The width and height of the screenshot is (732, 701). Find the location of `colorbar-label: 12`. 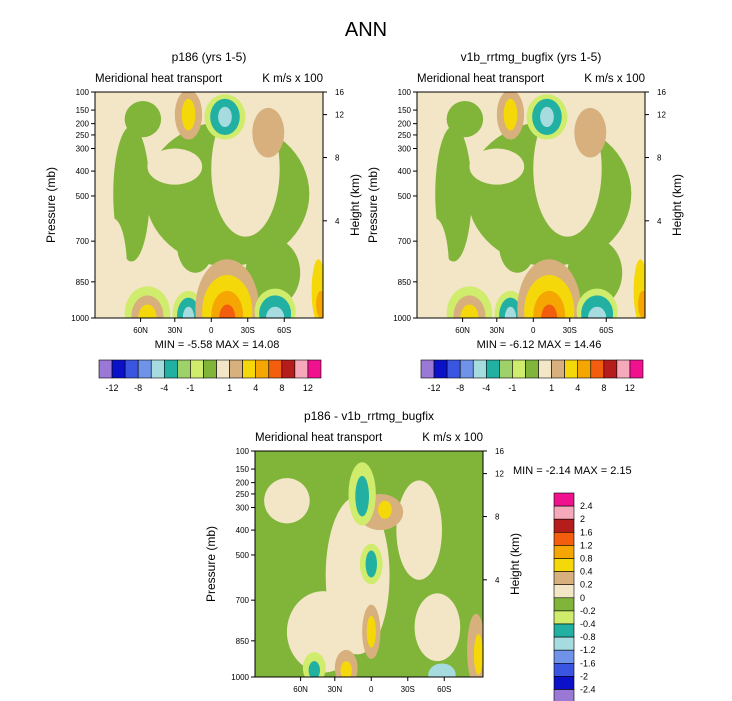

colorbar-label: 12 is located at coordinates (630, 388).